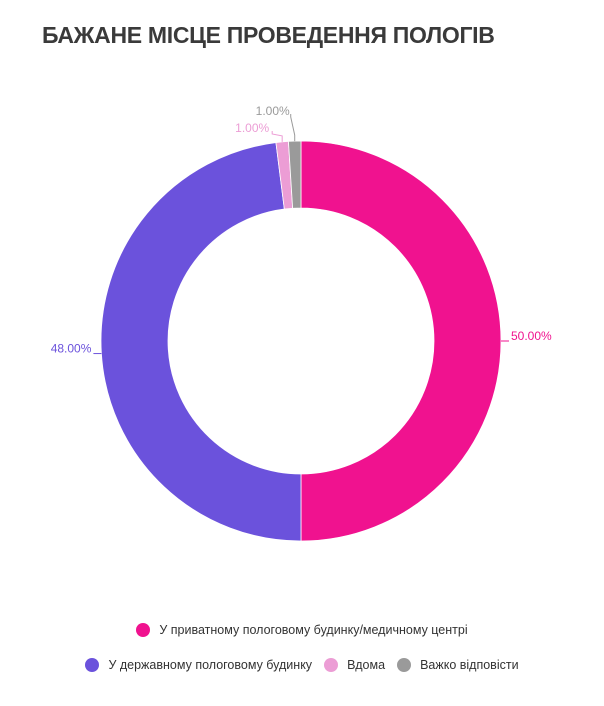  Describe the element at coordinates (210, 664) in the screenshot. I see `legend-label: У державному пологовому будинку` at that location.